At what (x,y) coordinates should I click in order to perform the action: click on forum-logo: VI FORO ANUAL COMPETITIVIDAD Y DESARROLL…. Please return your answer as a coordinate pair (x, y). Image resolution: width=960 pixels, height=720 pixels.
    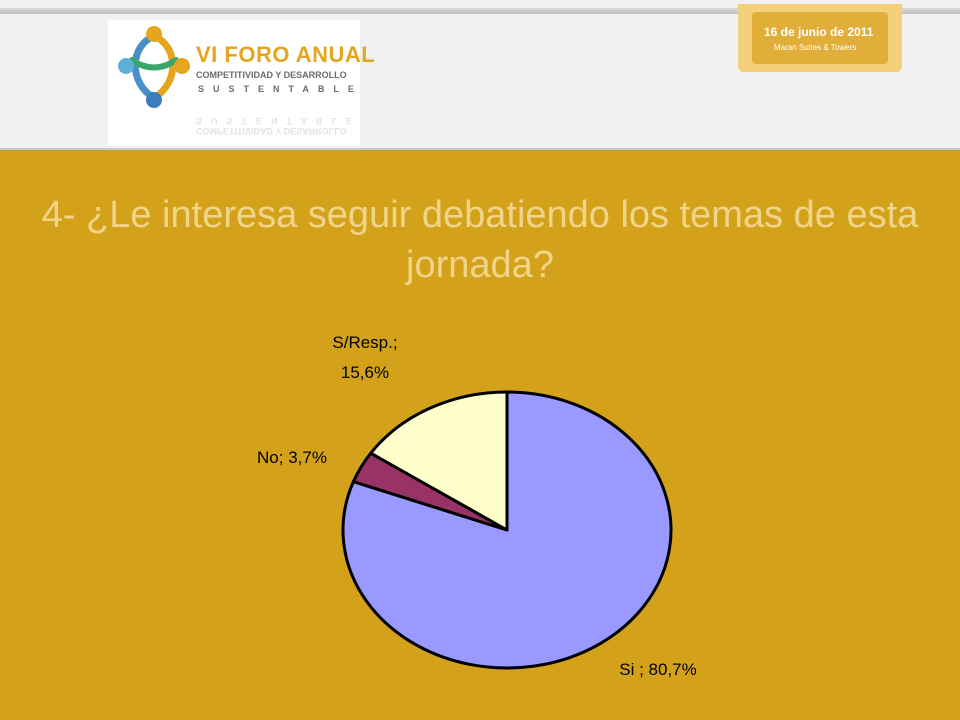
    Looking at the image, I should click on (241, 83).